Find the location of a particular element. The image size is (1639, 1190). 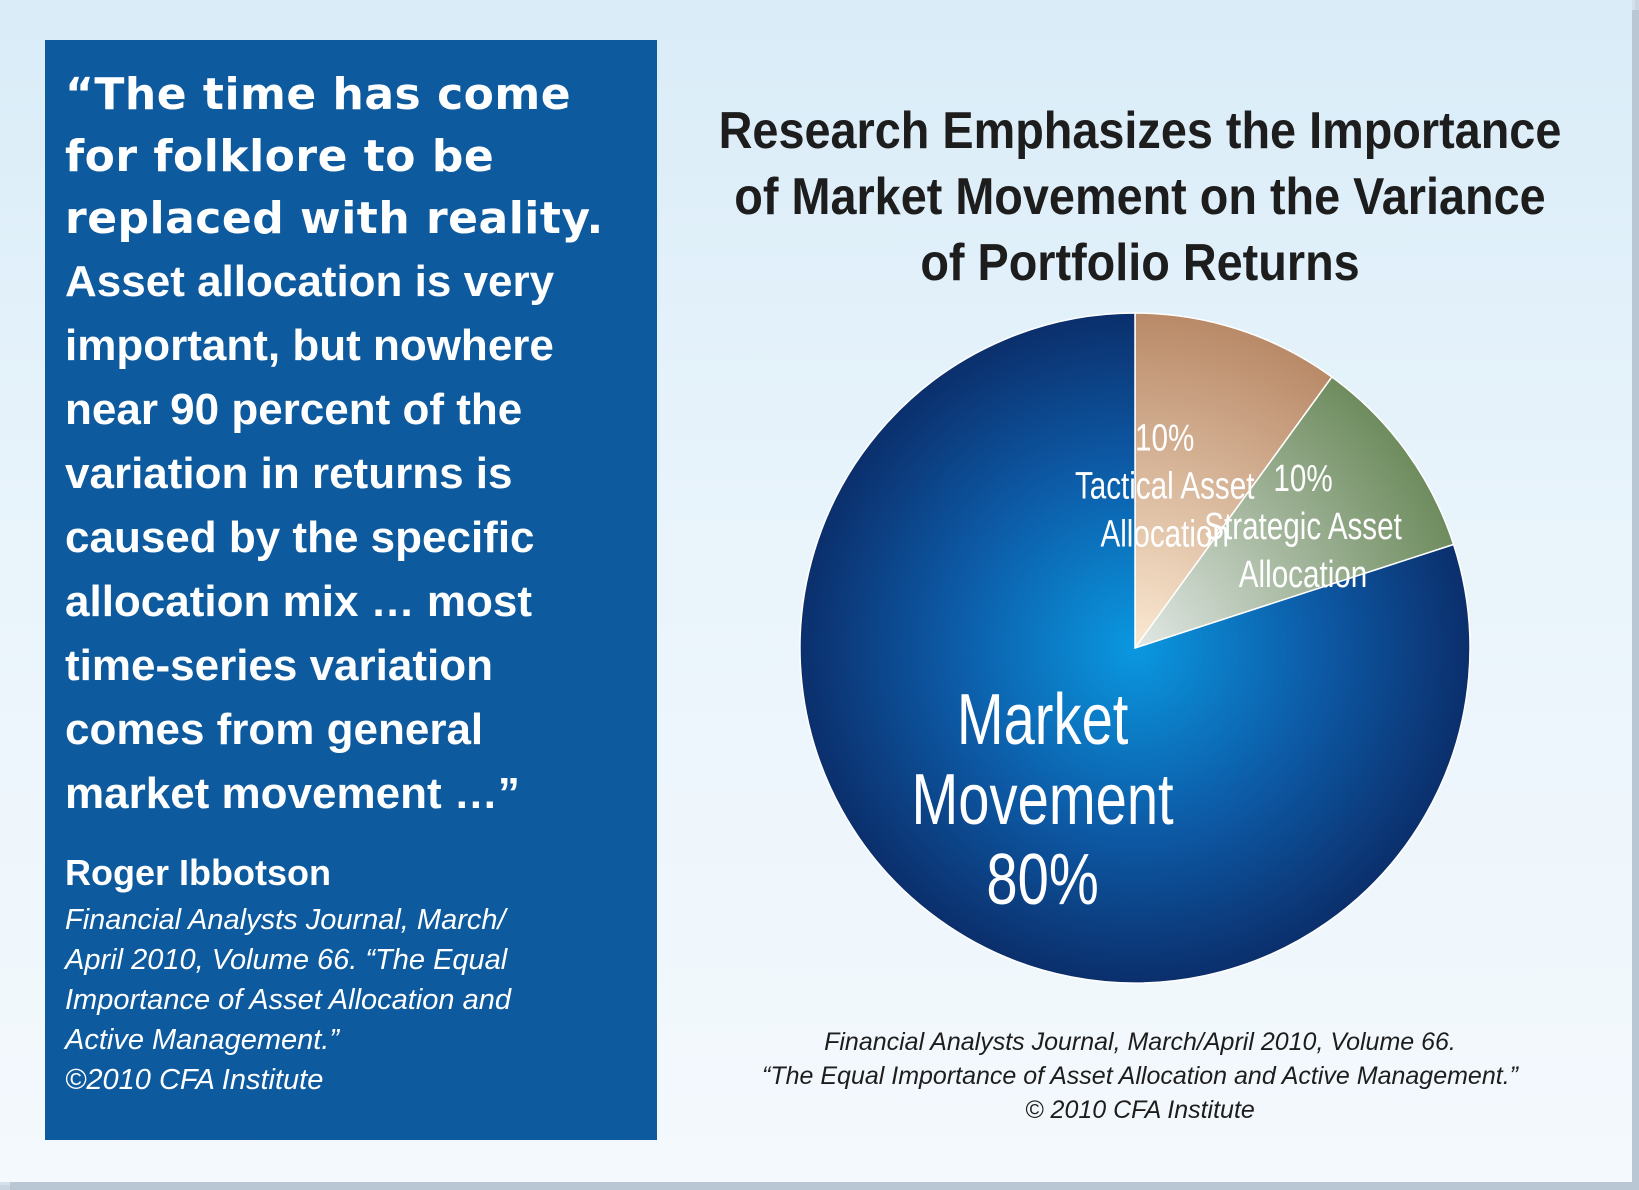

slice-strategic-asset-allocation-label-line: Strategic Asset is located at coordinates (1303, 527).